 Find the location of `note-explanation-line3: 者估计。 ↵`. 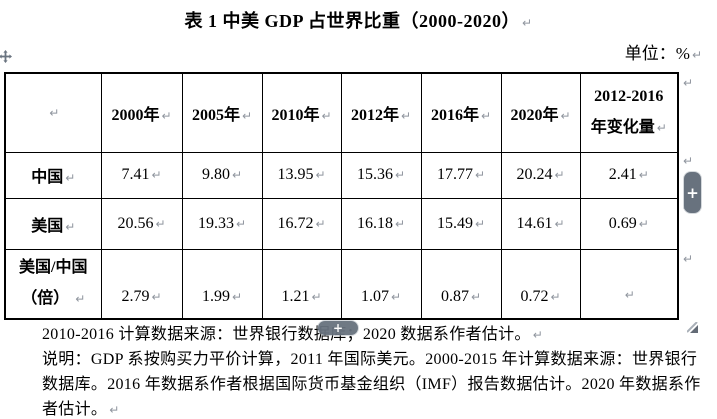

note-explanation-line3: 者估计。 ↵ is located at coordinates (81, 407).